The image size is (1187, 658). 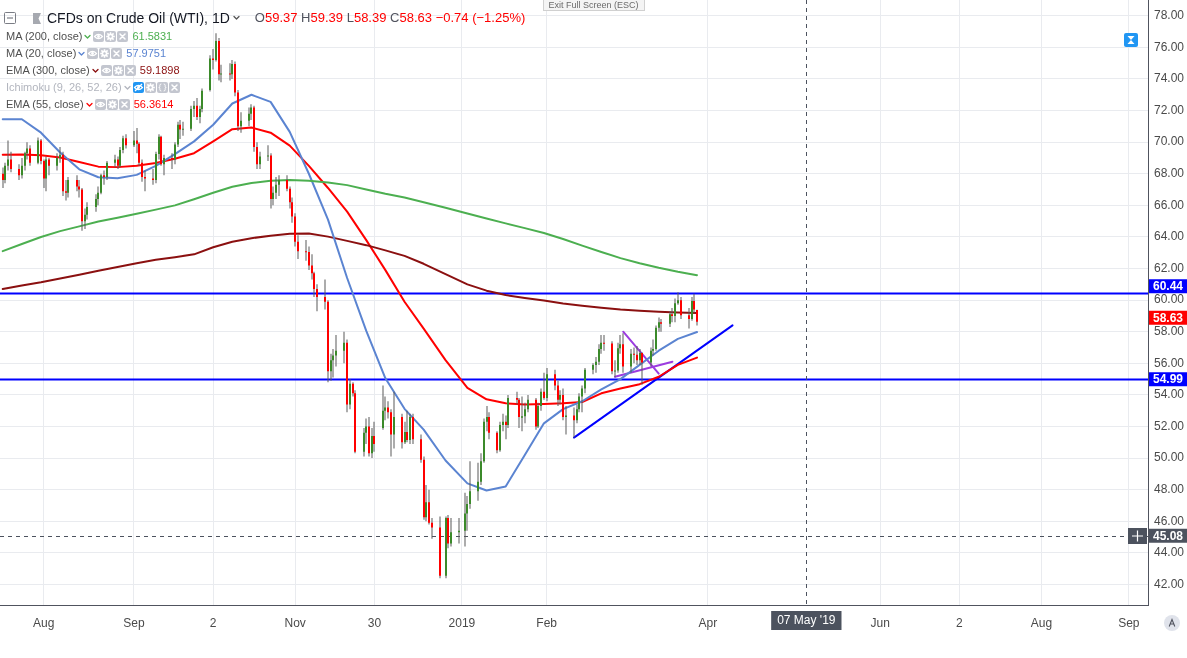 What do you see at coordinates (295, 622) in the screenshot?
I see `x-tick-label: Nov` at bounding box center [295, 622].